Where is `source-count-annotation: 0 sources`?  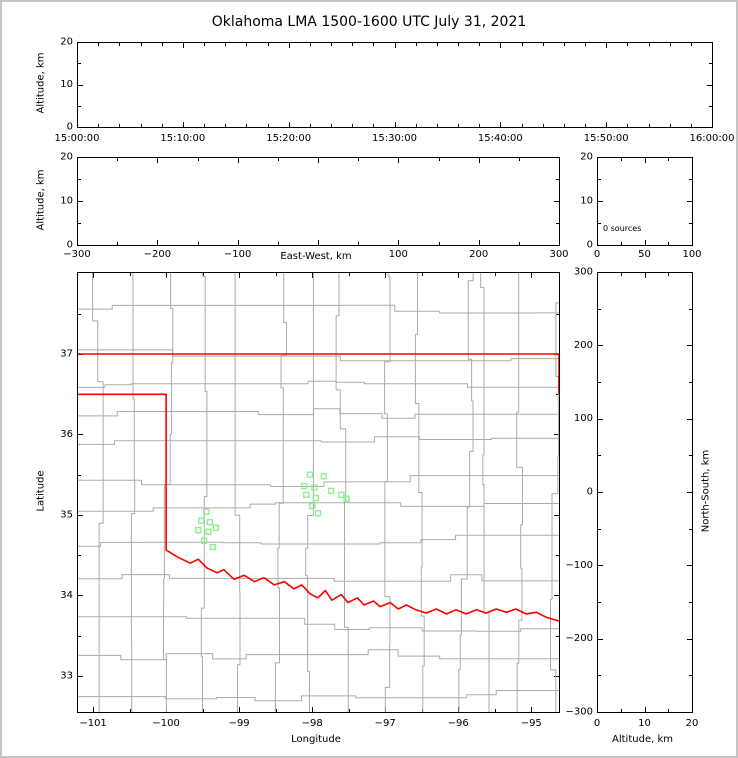
source-count-annotation: 0 sources is located at coordinates (622, 228).